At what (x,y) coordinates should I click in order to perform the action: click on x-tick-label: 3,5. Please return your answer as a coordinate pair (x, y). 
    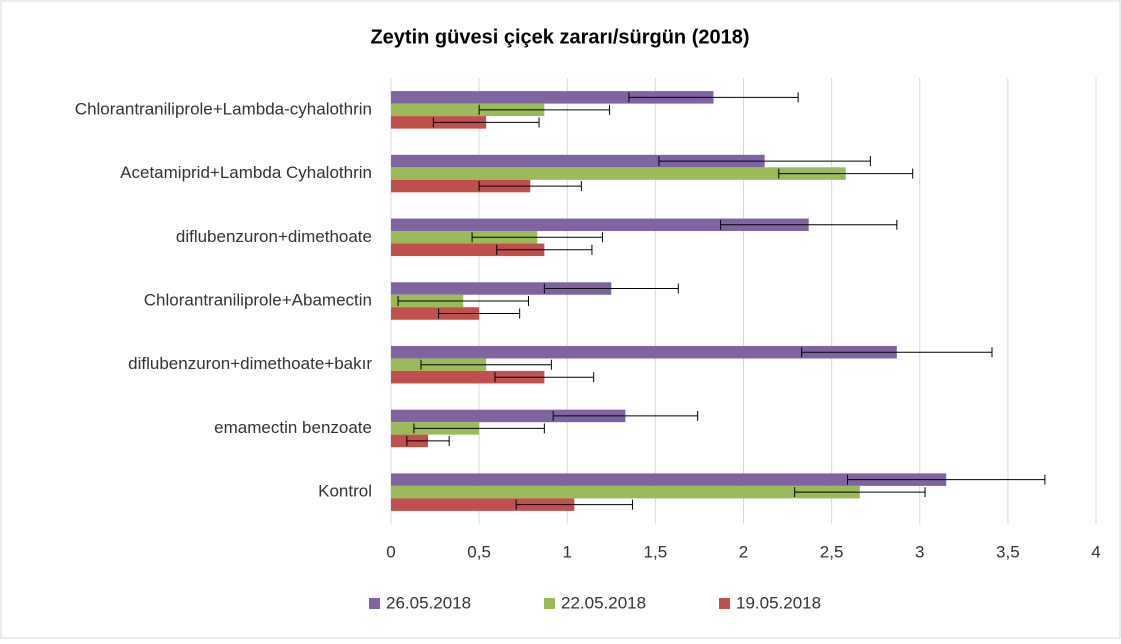
    Looking at the image, I should click on (1008, 551).